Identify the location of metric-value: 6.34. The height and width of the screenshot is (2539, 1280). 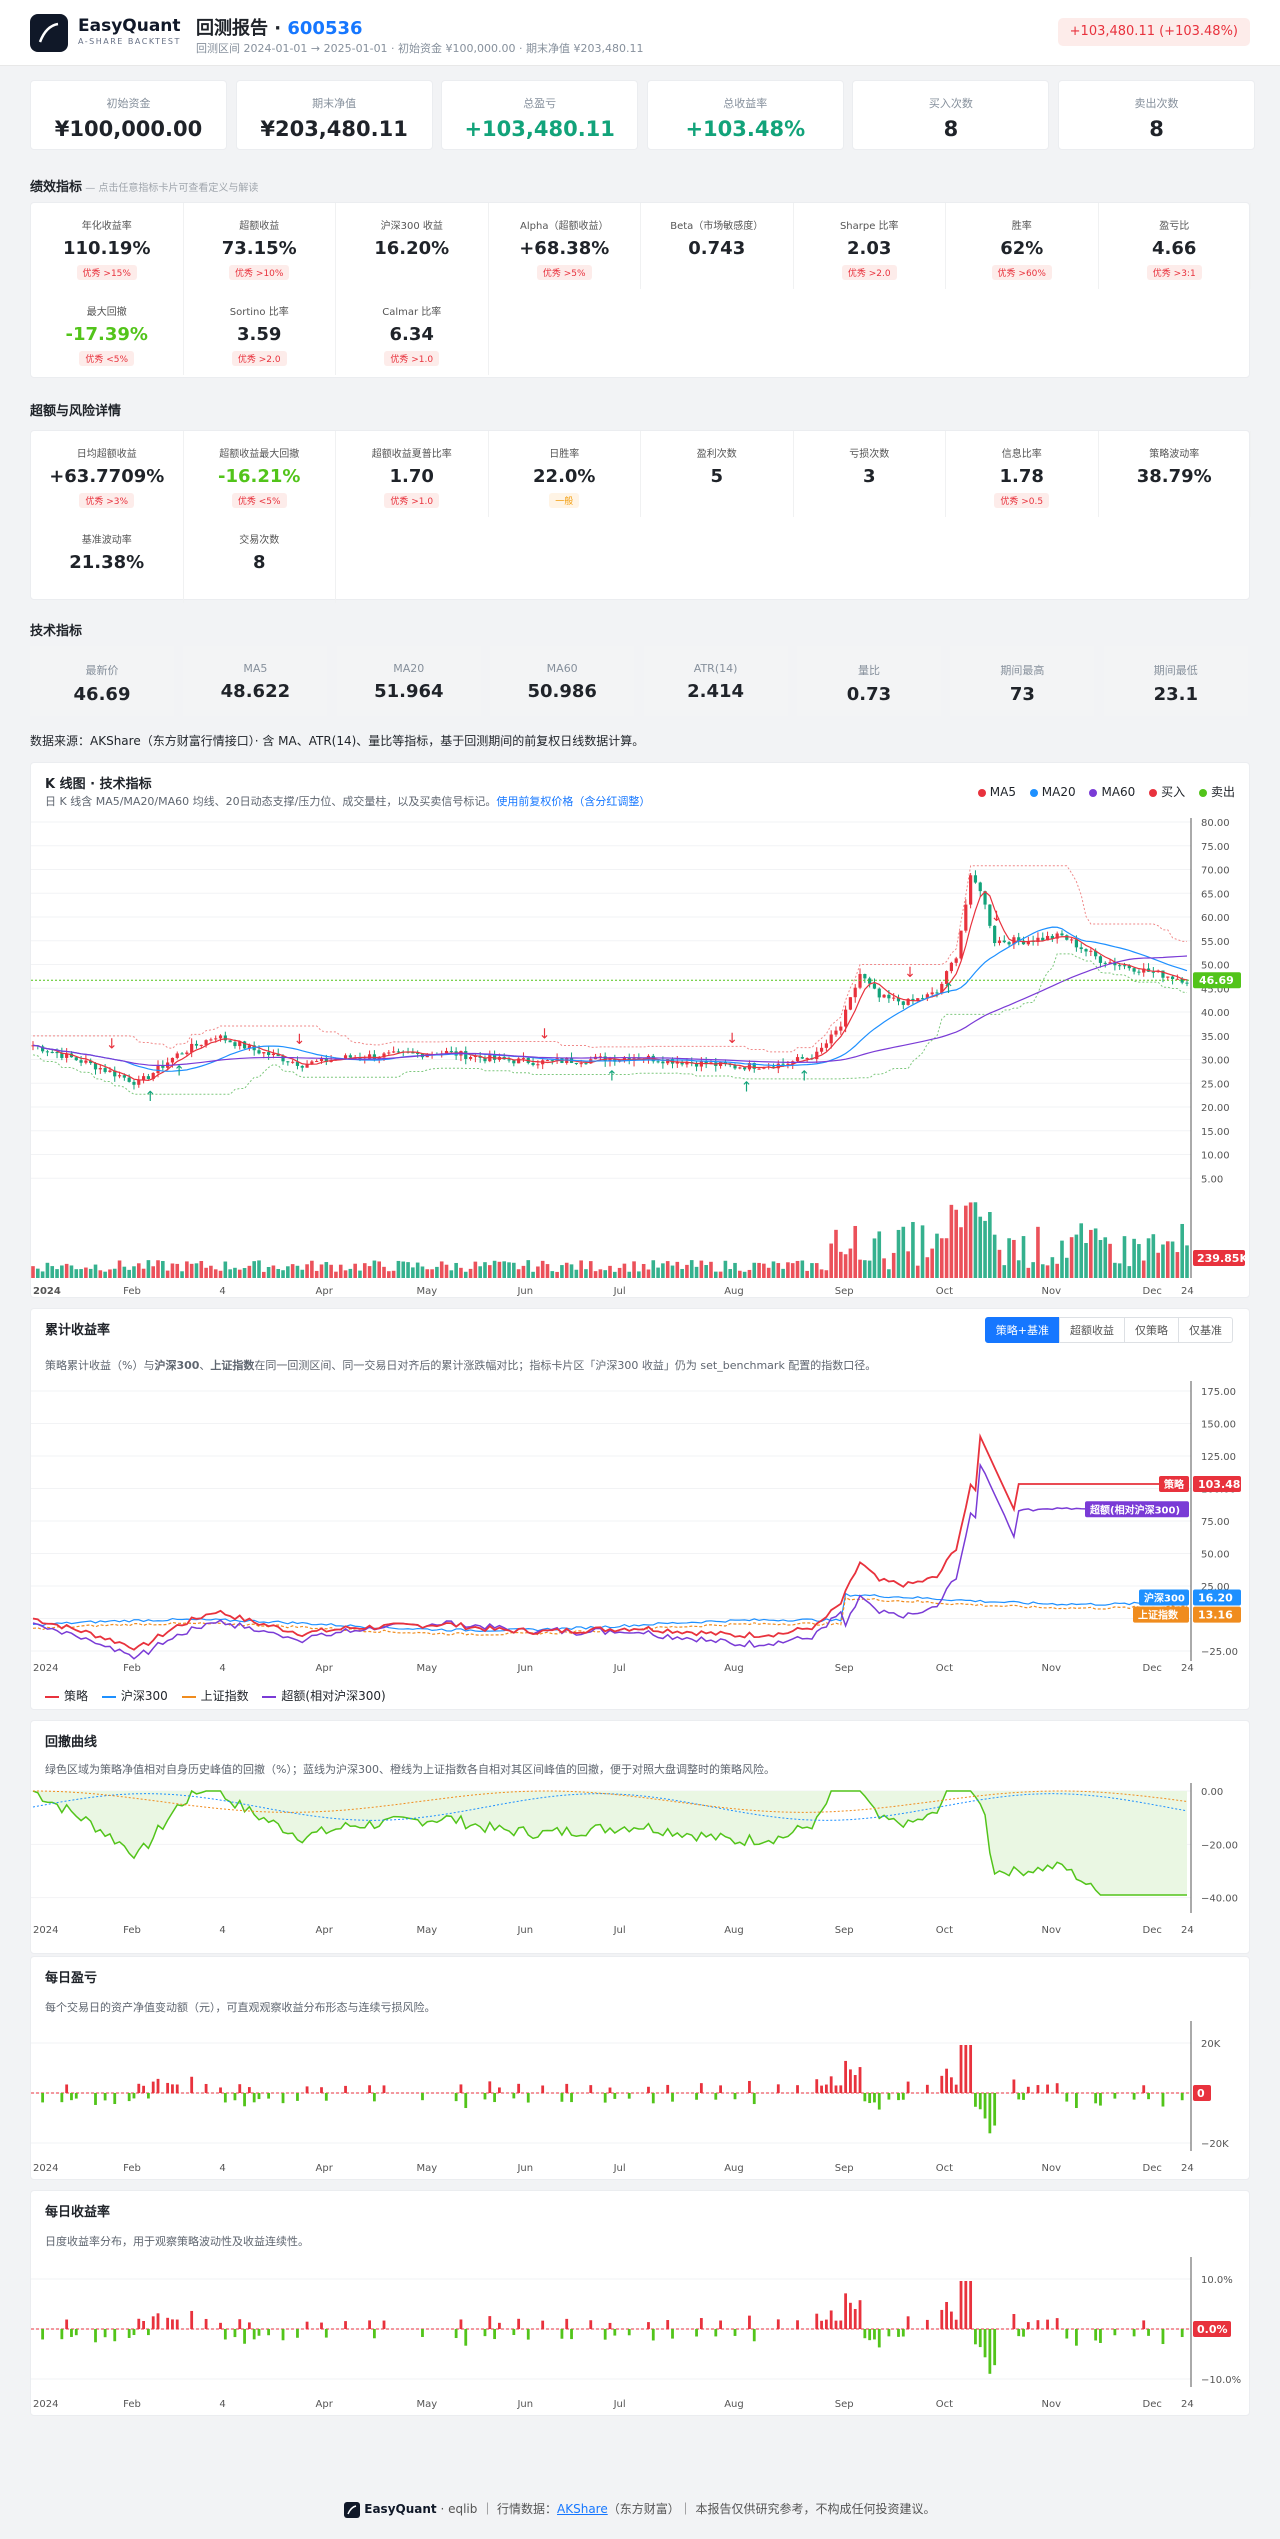
(411, 334).